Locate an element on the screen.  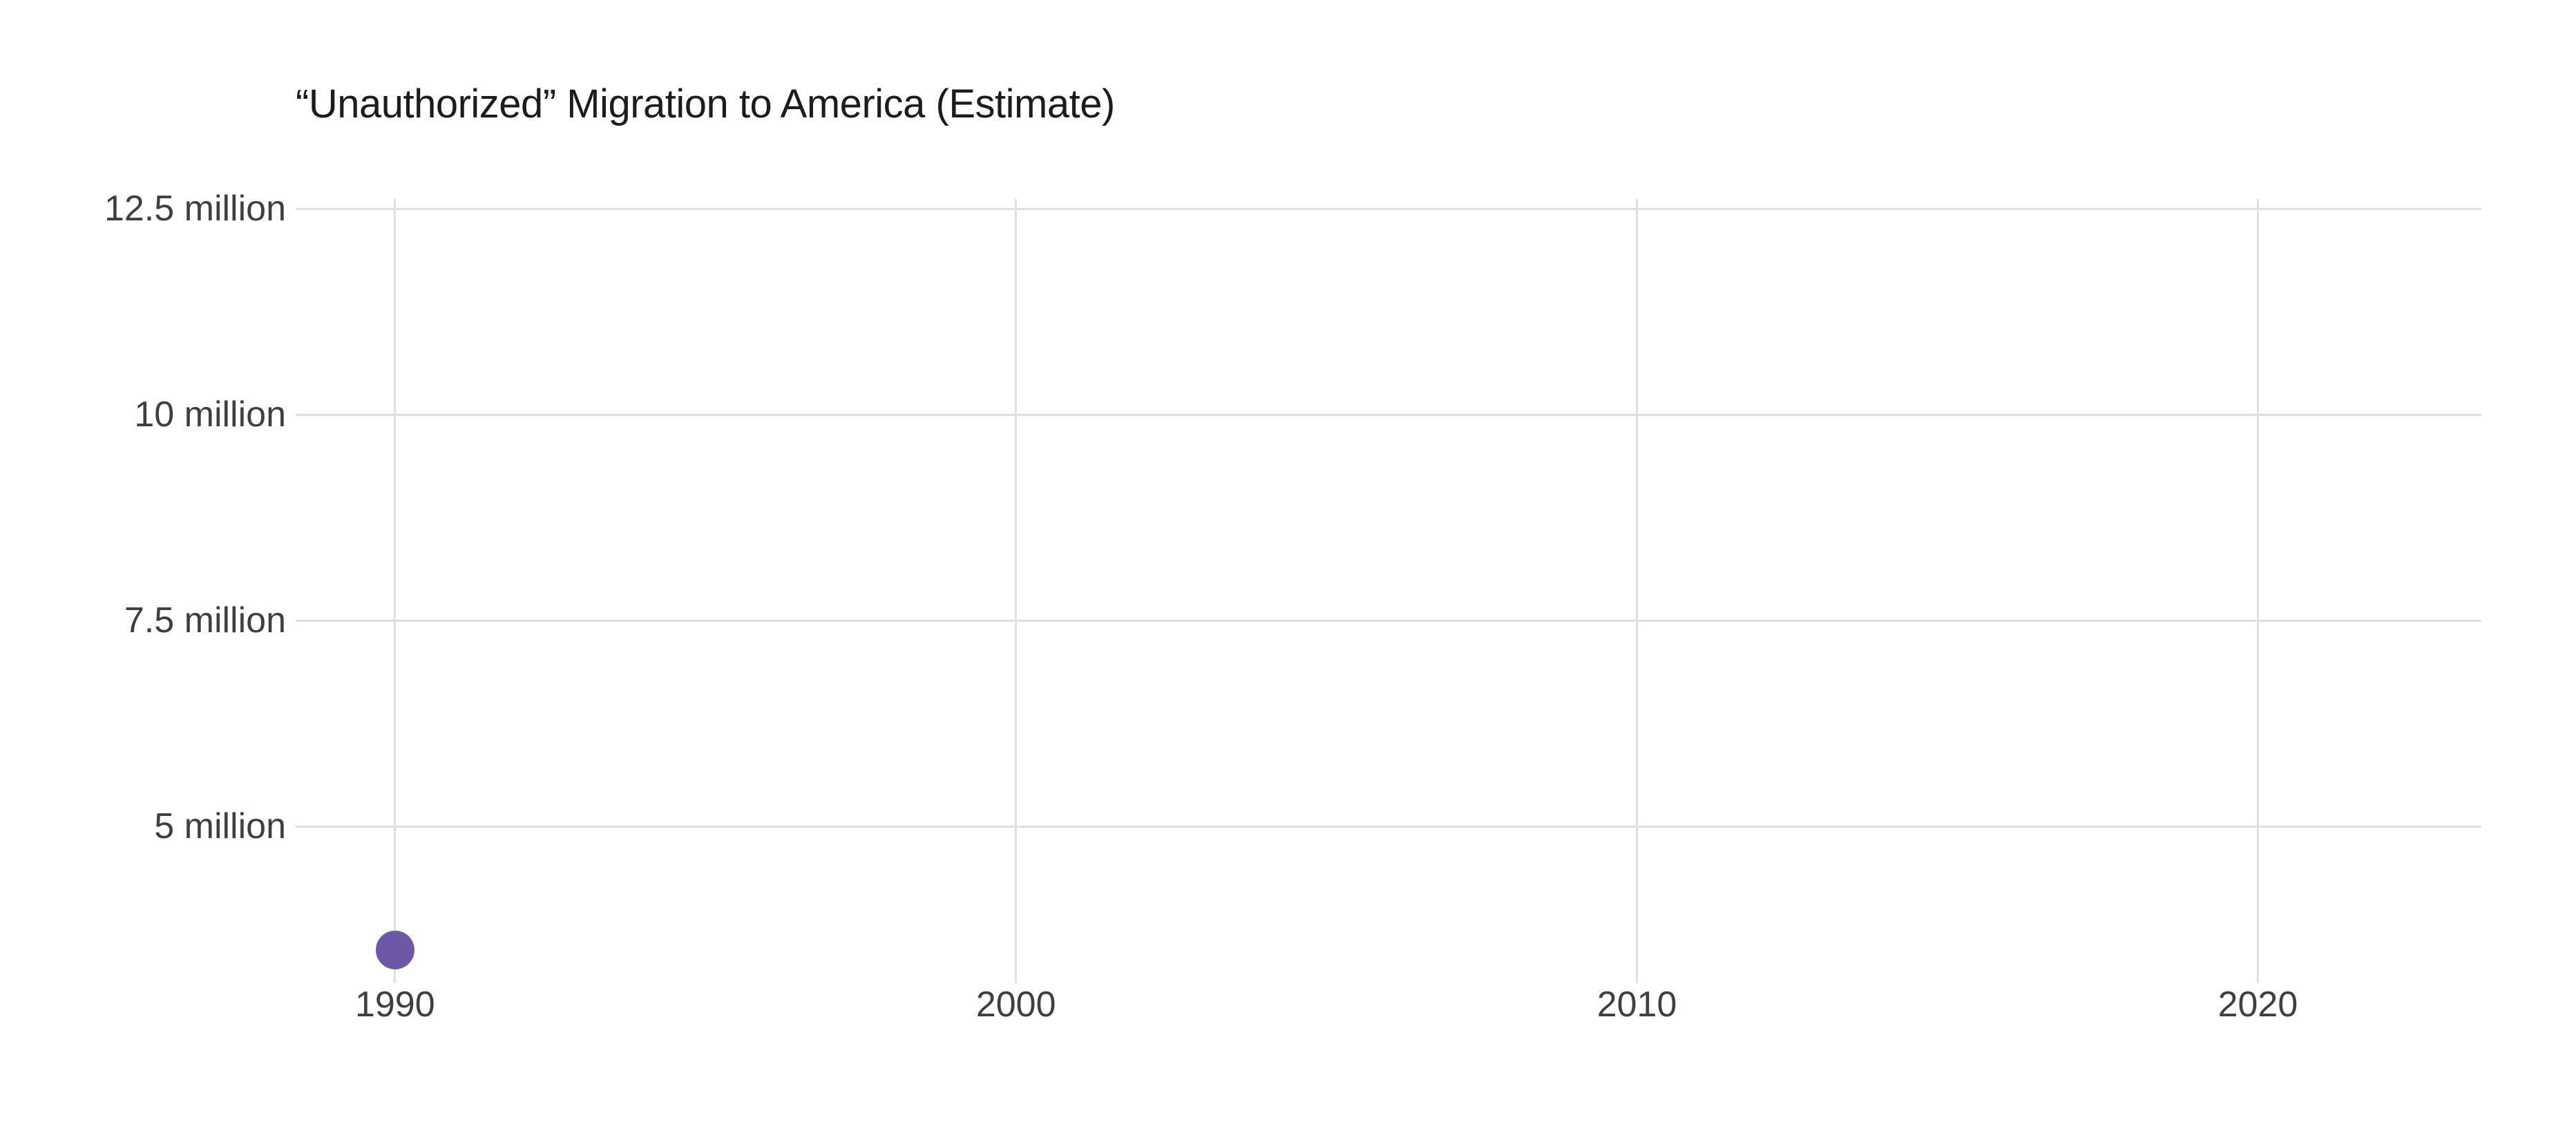
data-point-1990 is located at coordinates (395, 951).